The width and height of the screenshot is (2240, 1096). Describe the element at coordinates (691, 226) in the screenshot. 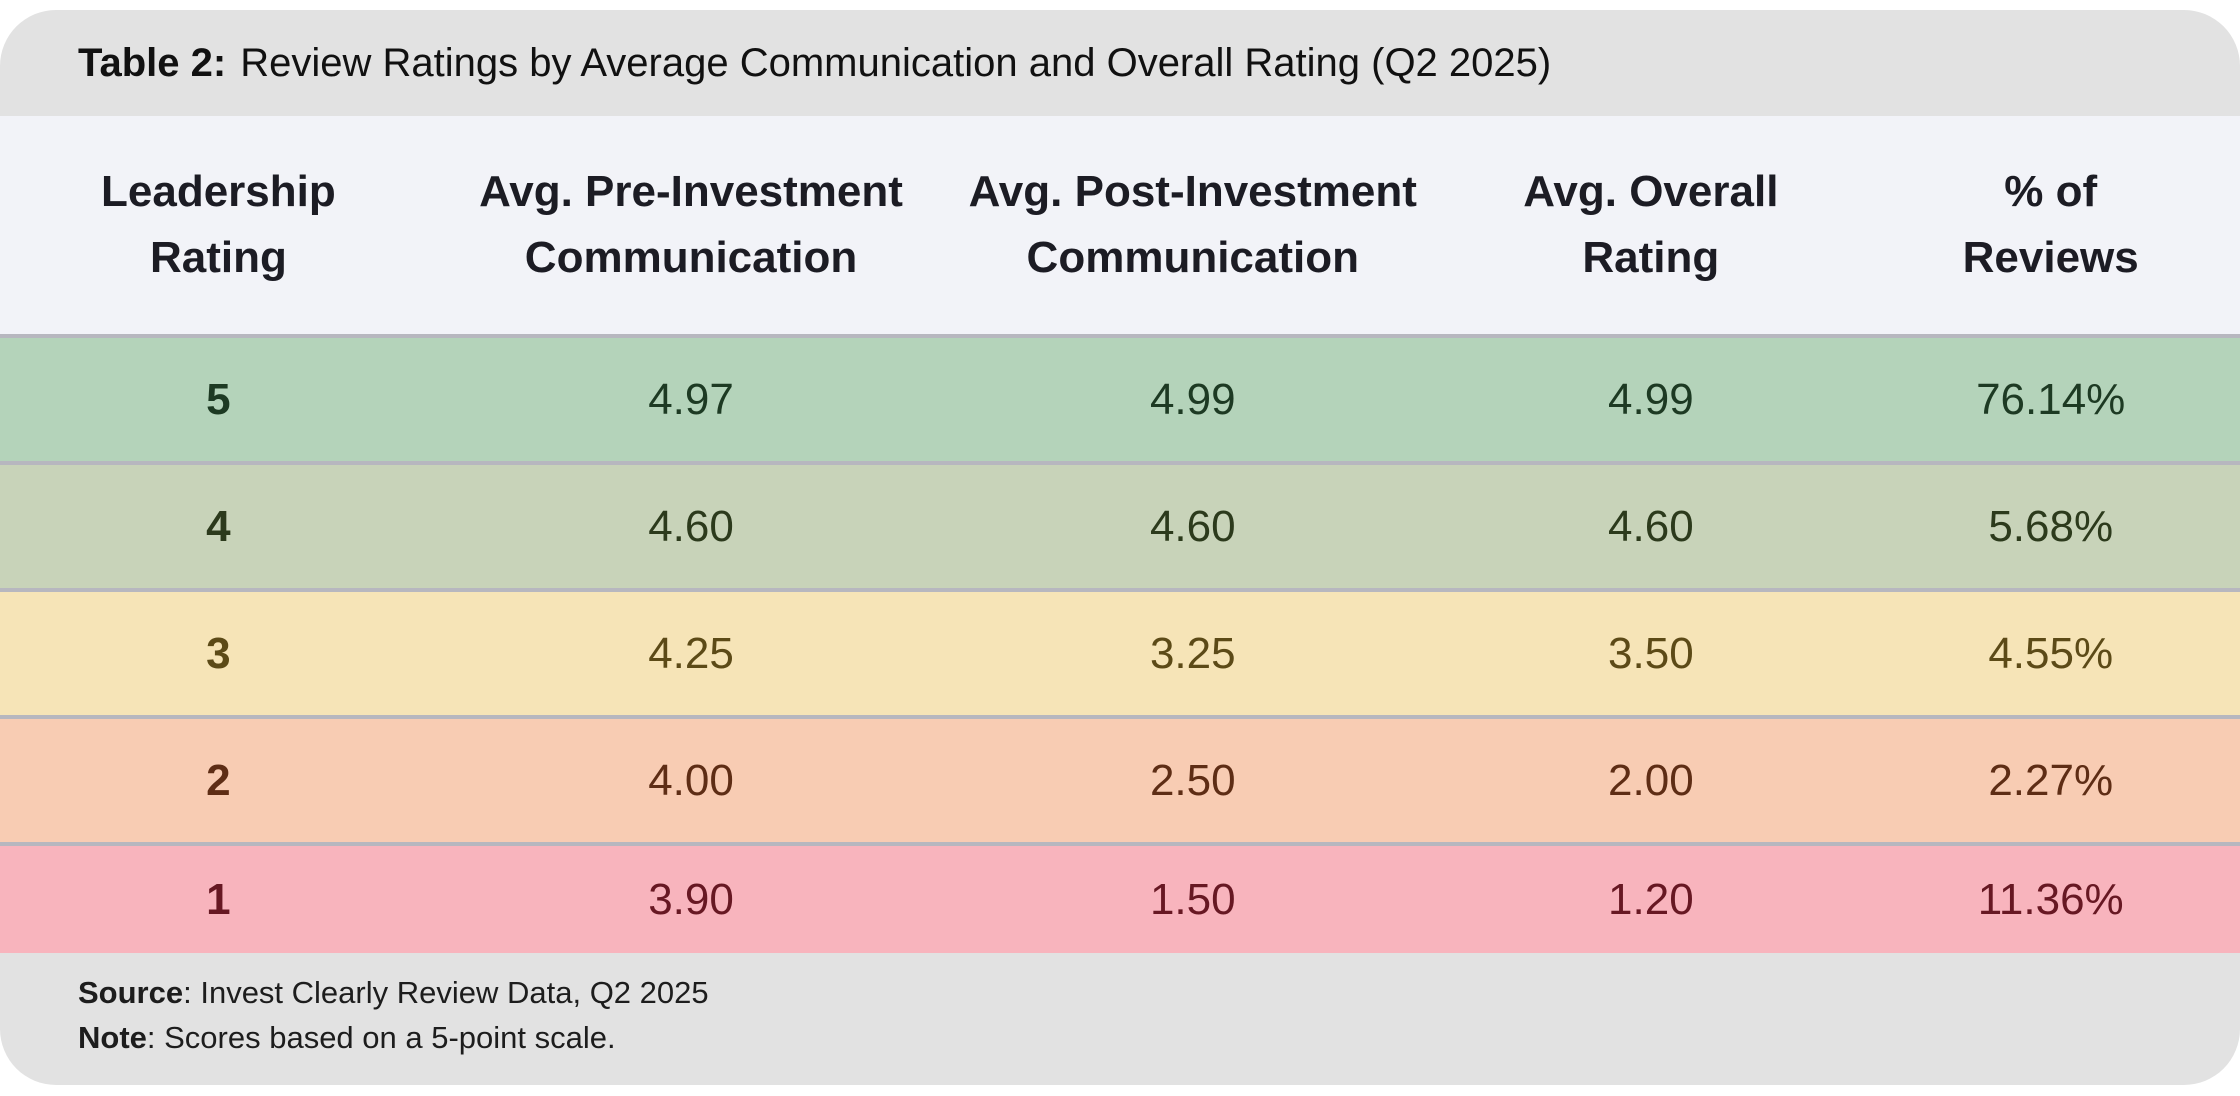

I see `column-header-pre-investment-communication: Avg. Pre-Investment Communication` at that location.